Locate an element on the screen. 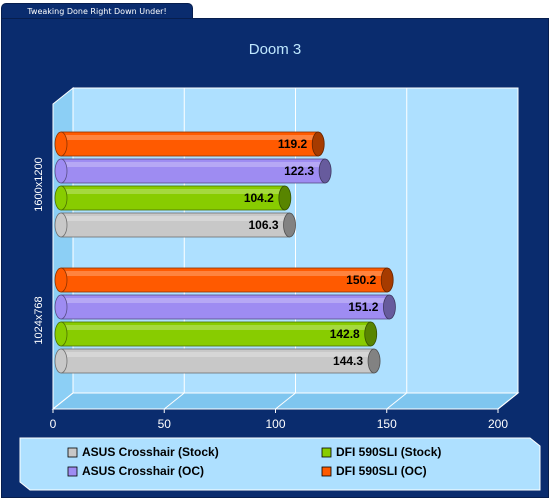 The image size is (551, 502). x-tick-label: 0 is located at coordinates (53, 424).